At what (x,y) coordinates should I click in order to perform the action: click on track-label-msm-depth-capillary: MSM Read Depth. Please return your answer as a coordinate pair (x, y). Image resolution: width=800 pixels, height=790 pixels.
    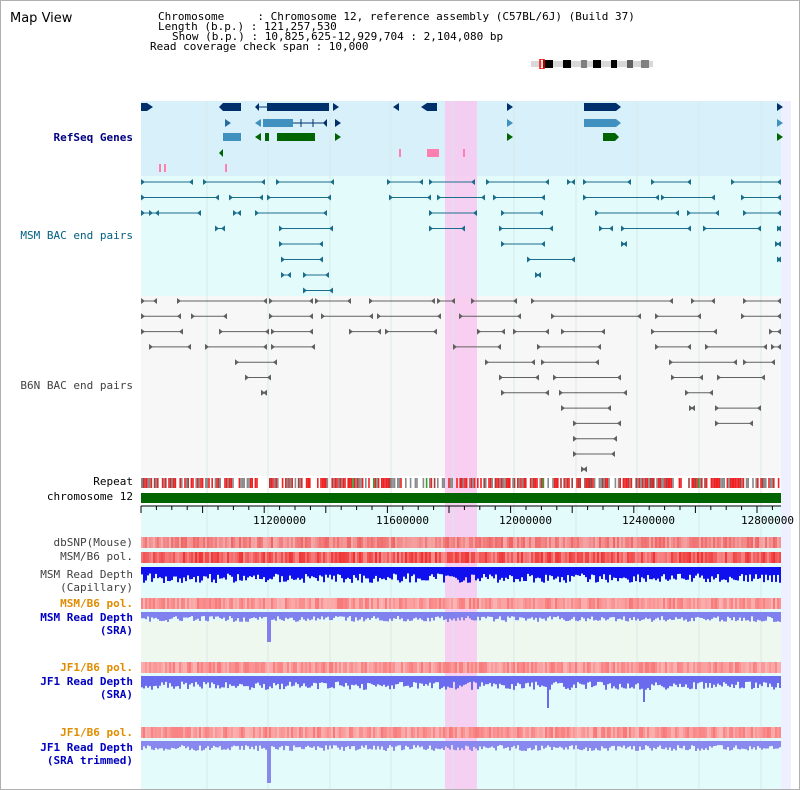
    Looking at the image, I should click on (86, 574).